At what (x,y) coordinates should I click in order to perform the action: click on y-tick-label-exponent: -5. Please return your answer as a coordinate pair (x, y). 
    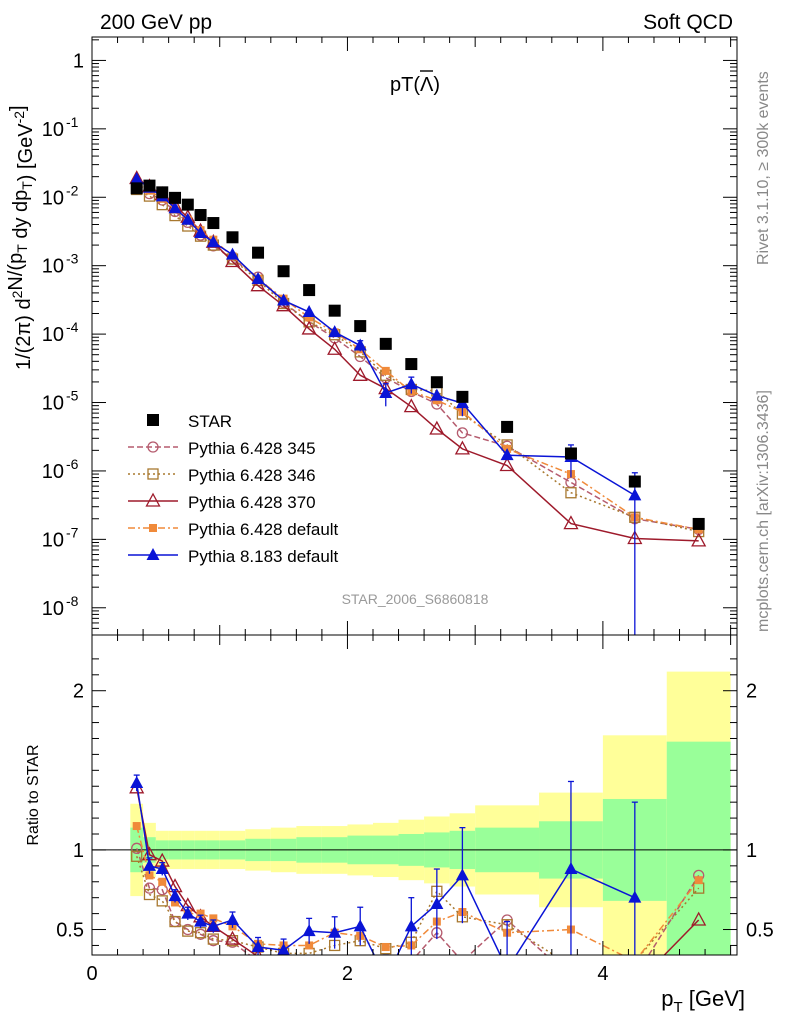
    Looking at the image, I should click on (72, 396).